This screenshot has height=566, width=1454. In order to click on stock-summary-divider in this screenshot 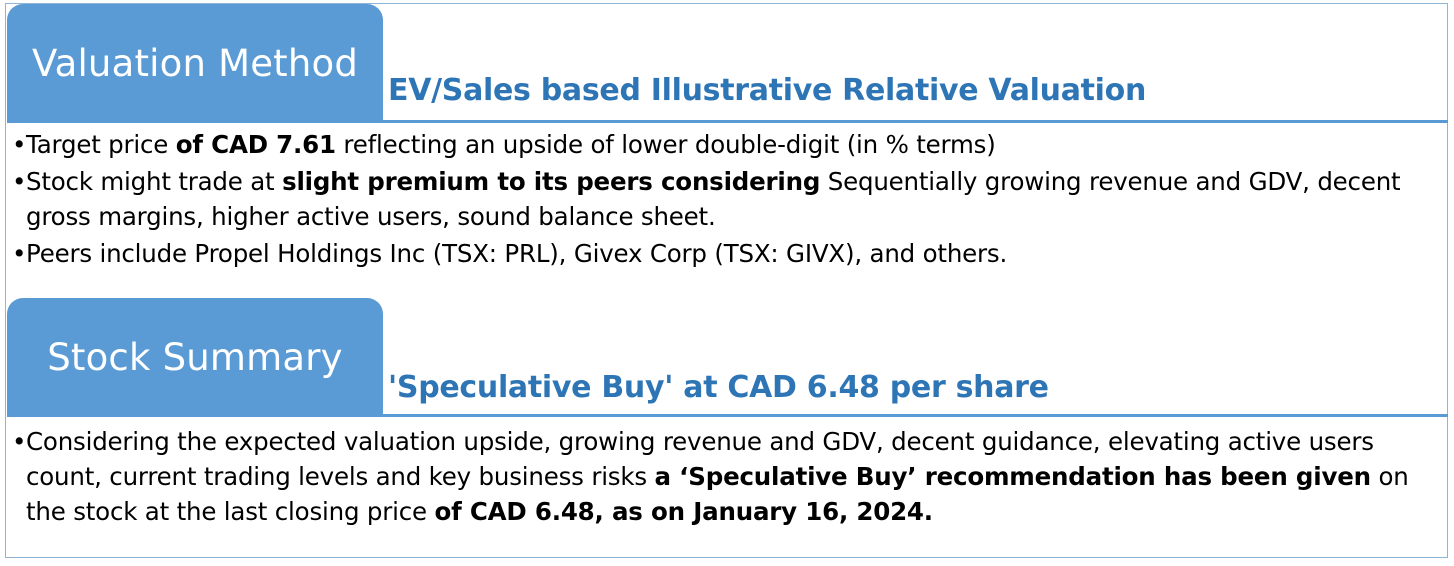, I will do `click(727, 415)`.